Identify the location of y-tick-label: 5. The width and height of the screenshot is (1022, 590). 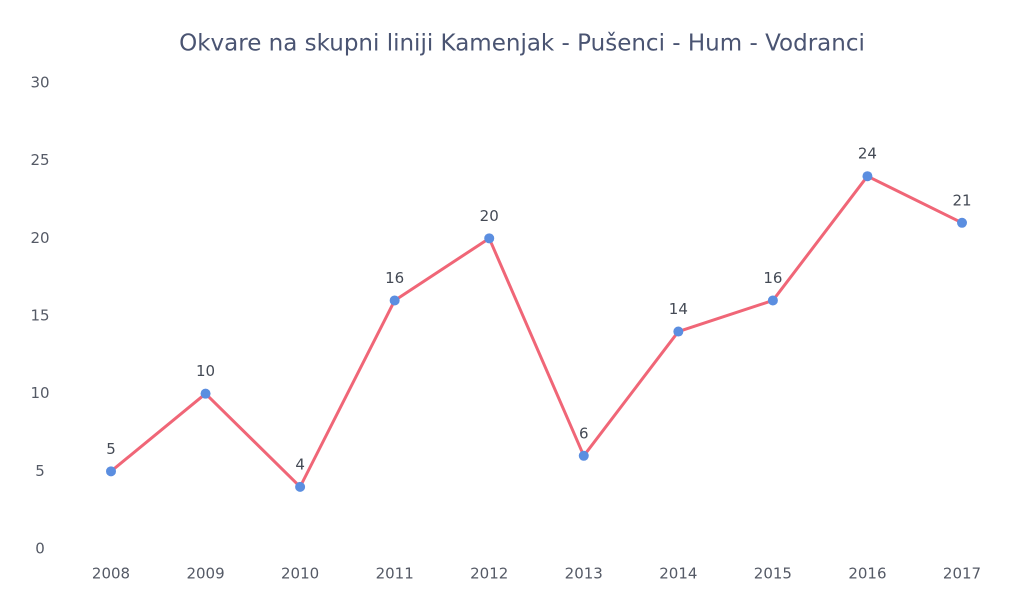
(40, 471).